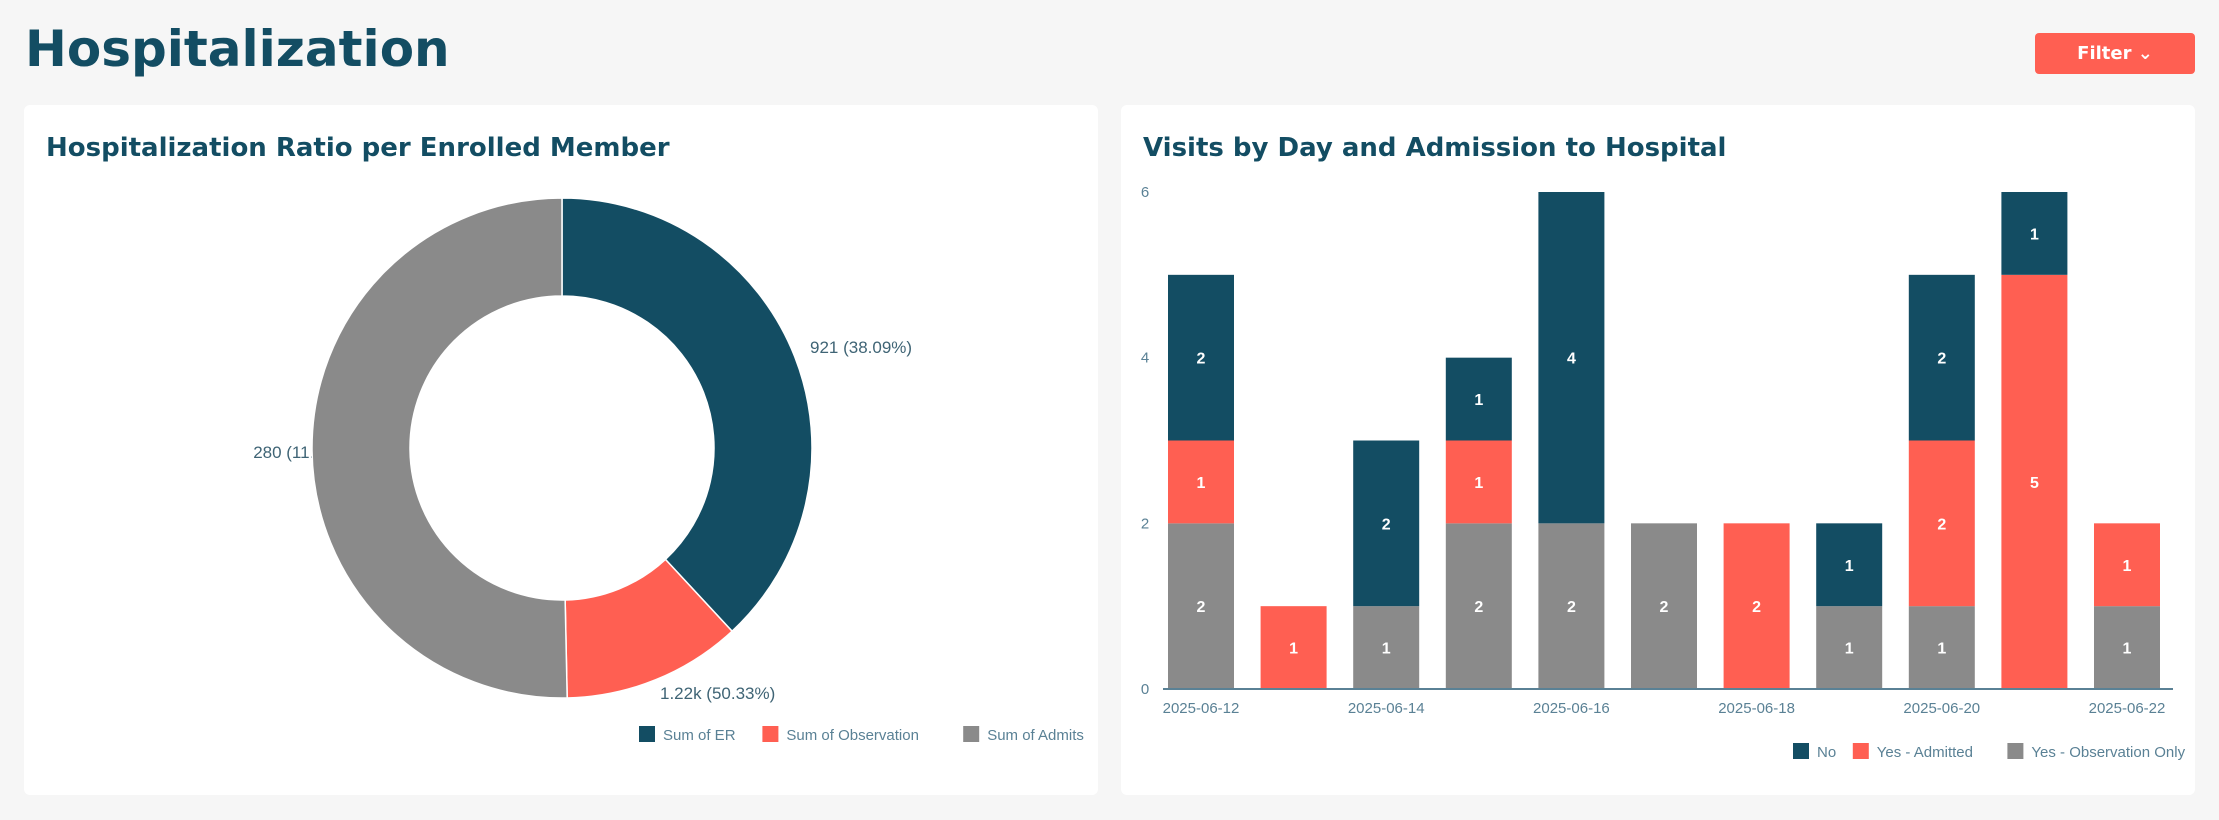 This screenshot has width=2219, height=820. Describe the element at coordinates (1925, 752) in the screenshot. I see `legend-label: Yes - Admitted` at that location.